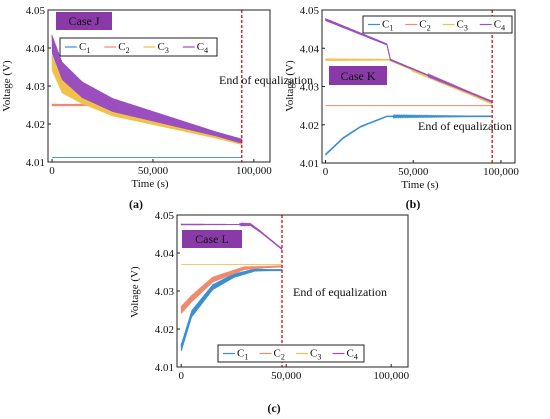 The image size is (550, 419). I want to click on case-label: Case J, so click(84, 21).